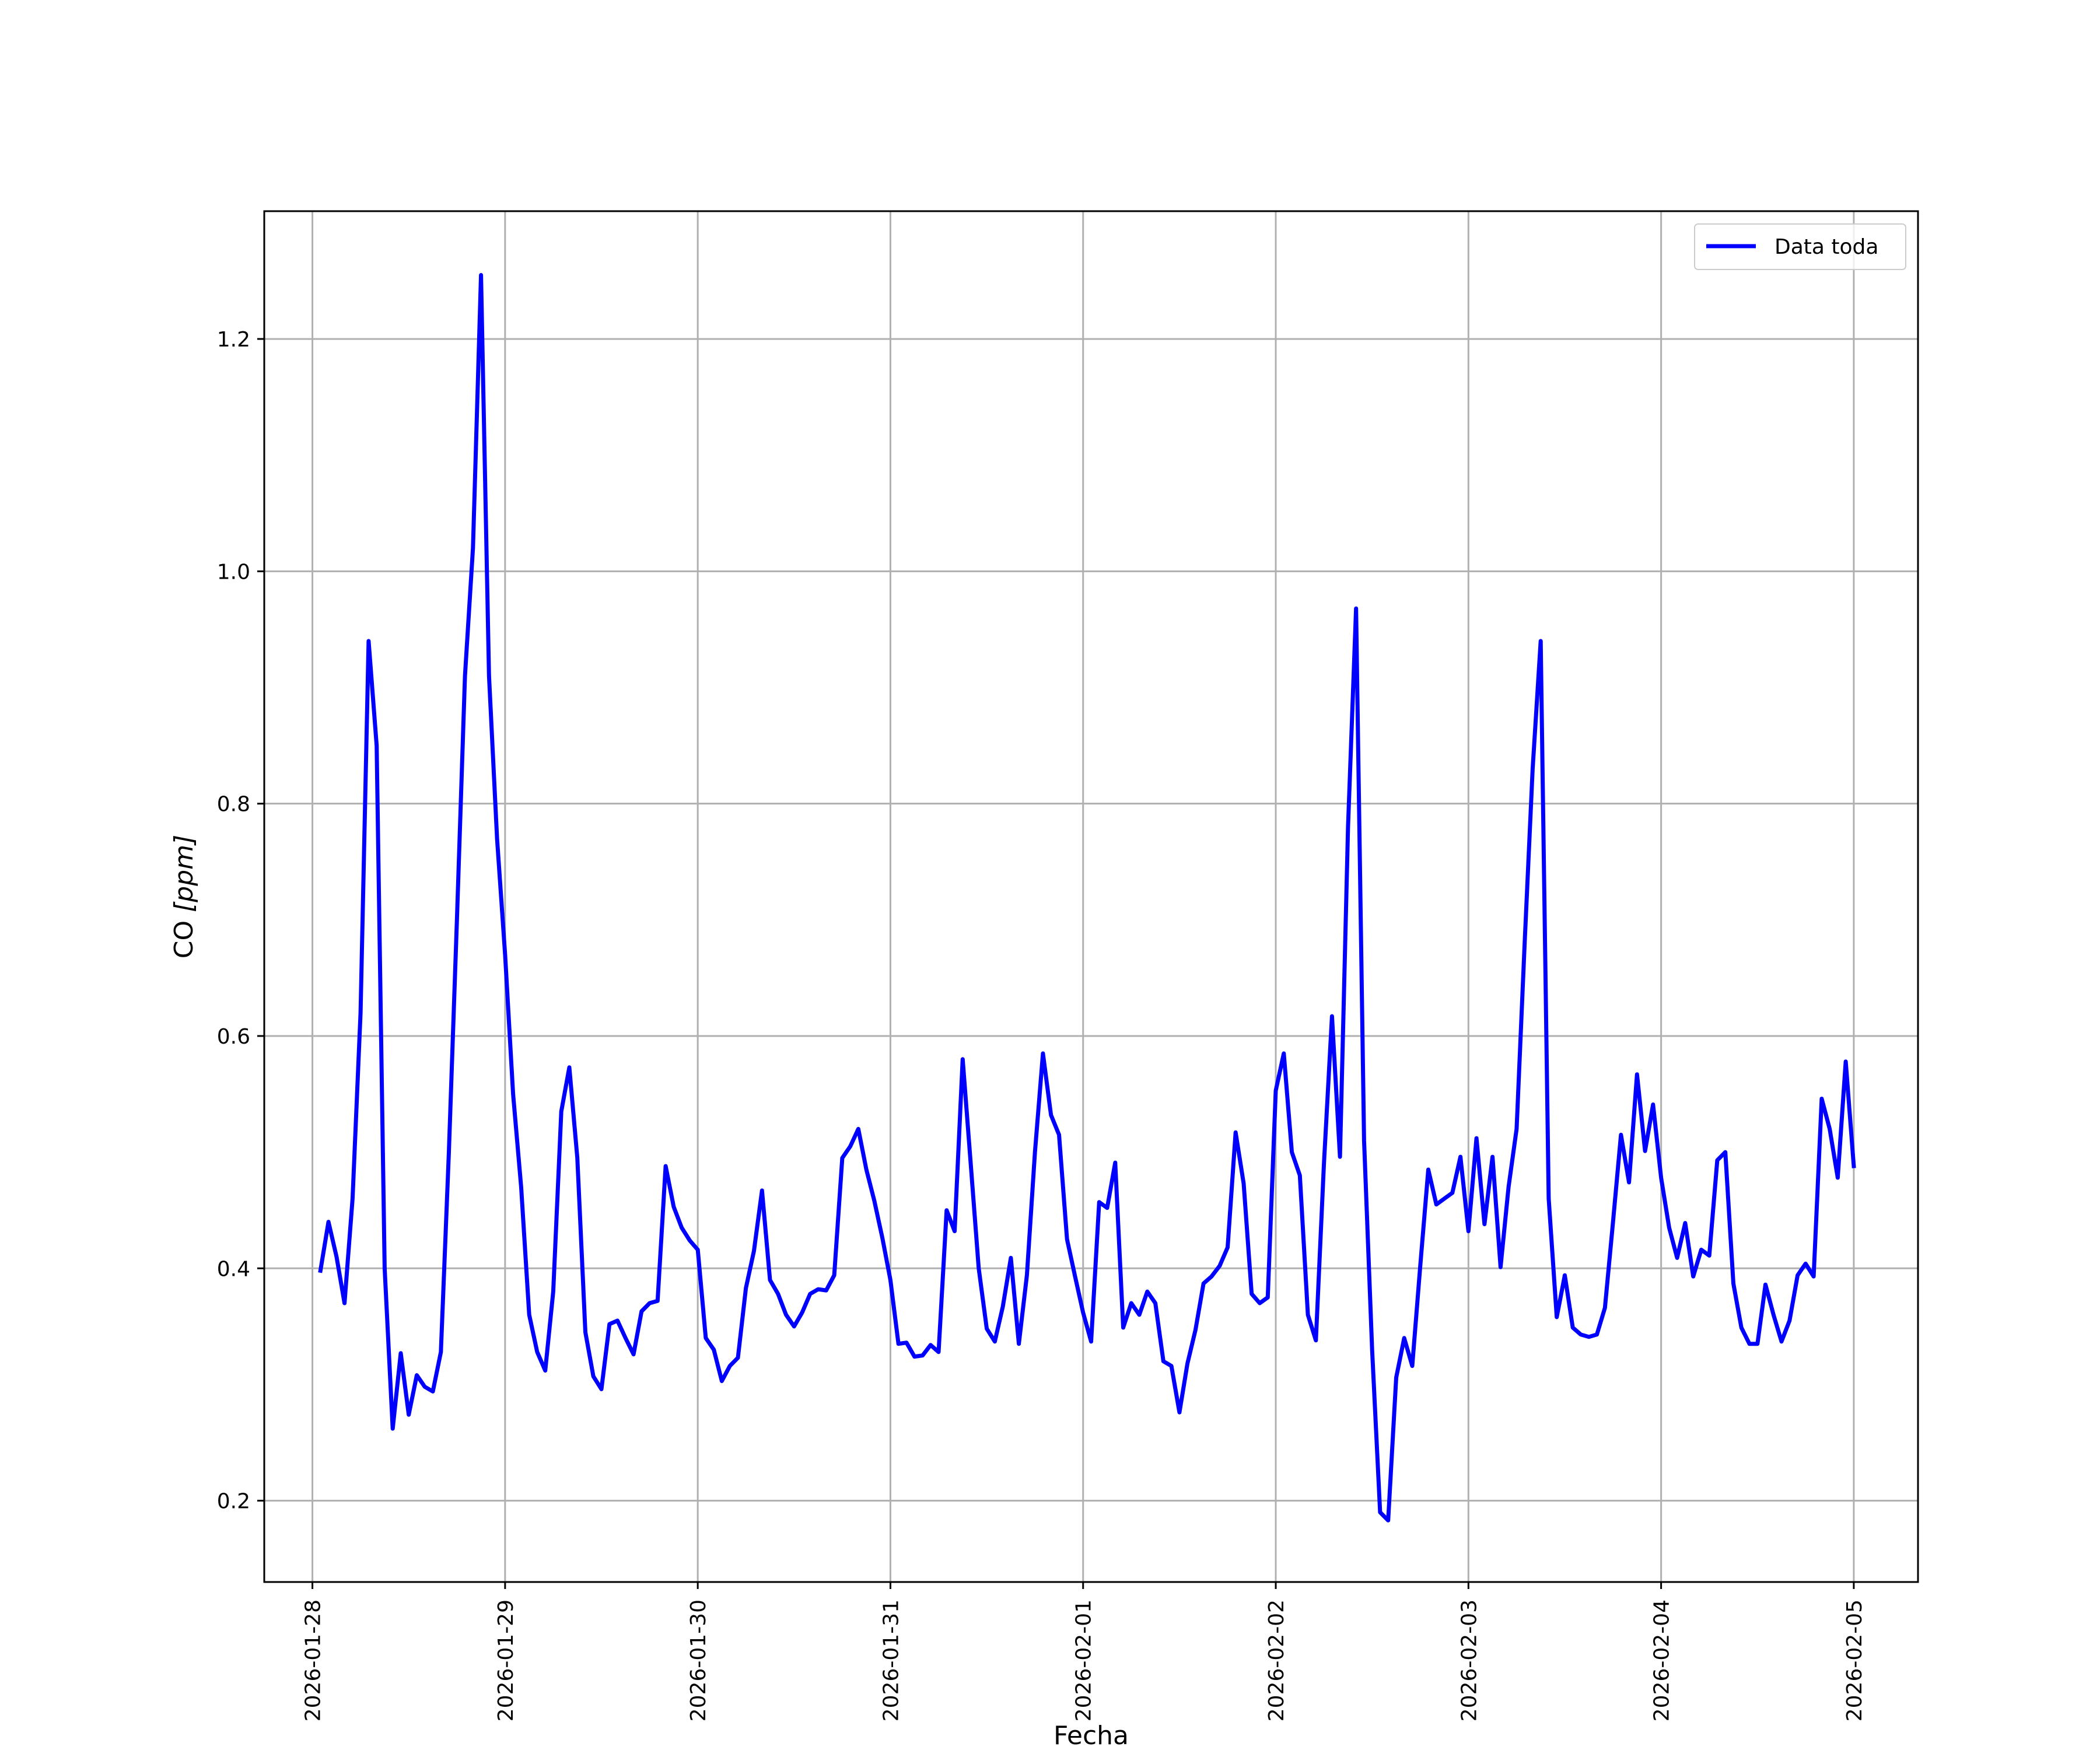  What do you see at coordinates (1084, 1660) in the screenshot?
I see `x-tick-label: 2026-02-01` at bounding box center [1084, 1660].